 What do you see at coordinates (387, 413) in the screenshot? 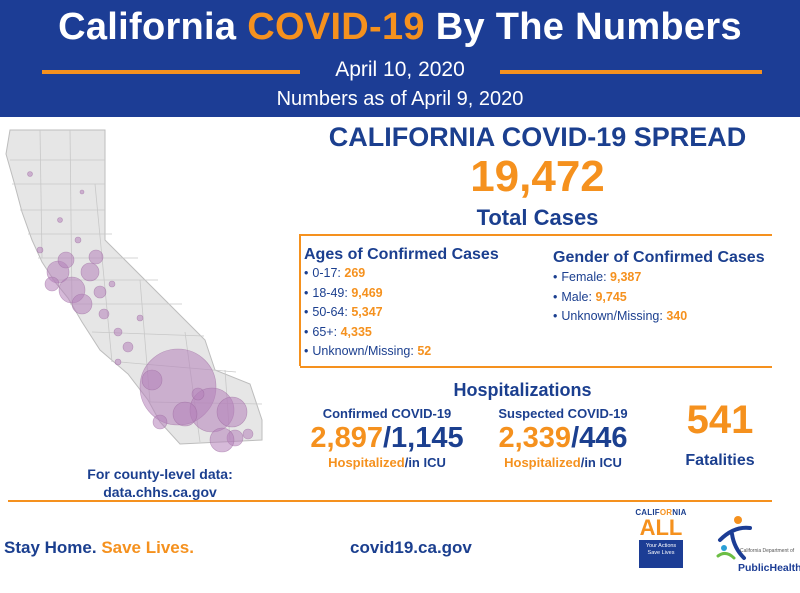
I see `confirmed-label: Confirmed COVID-19` at bounding box center [387, 413].